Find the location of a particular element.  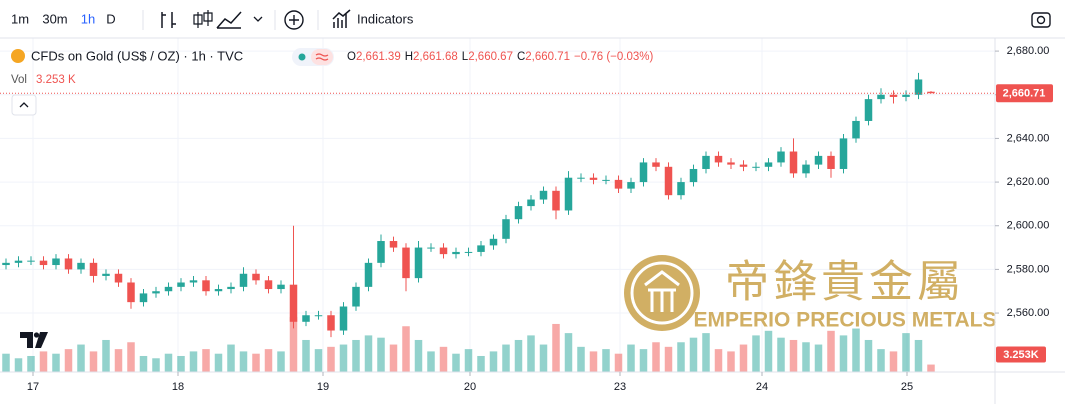

status-wave is located at coordinates (322, 57).